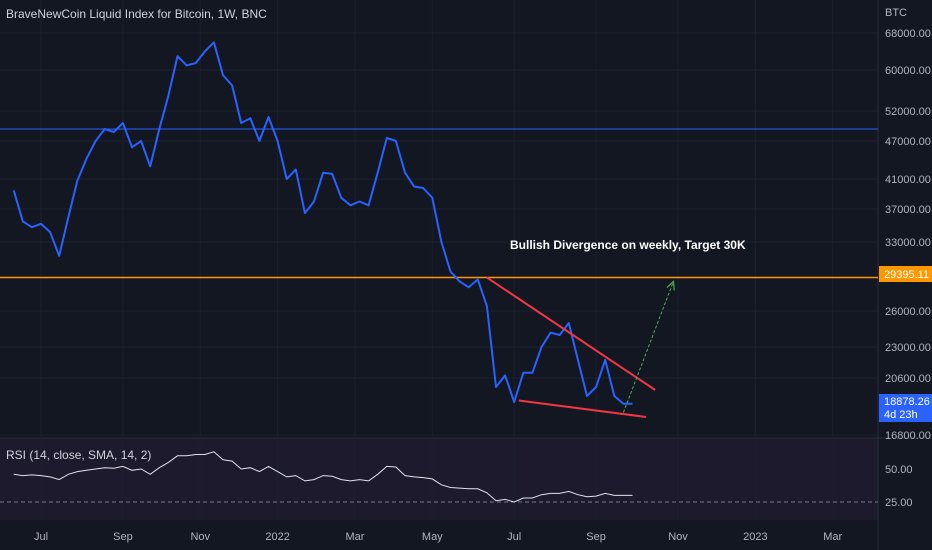 The height and width of the screenshot is (550, 932). I want to click on x-tick-label-0: Jul, so click(41, 537).